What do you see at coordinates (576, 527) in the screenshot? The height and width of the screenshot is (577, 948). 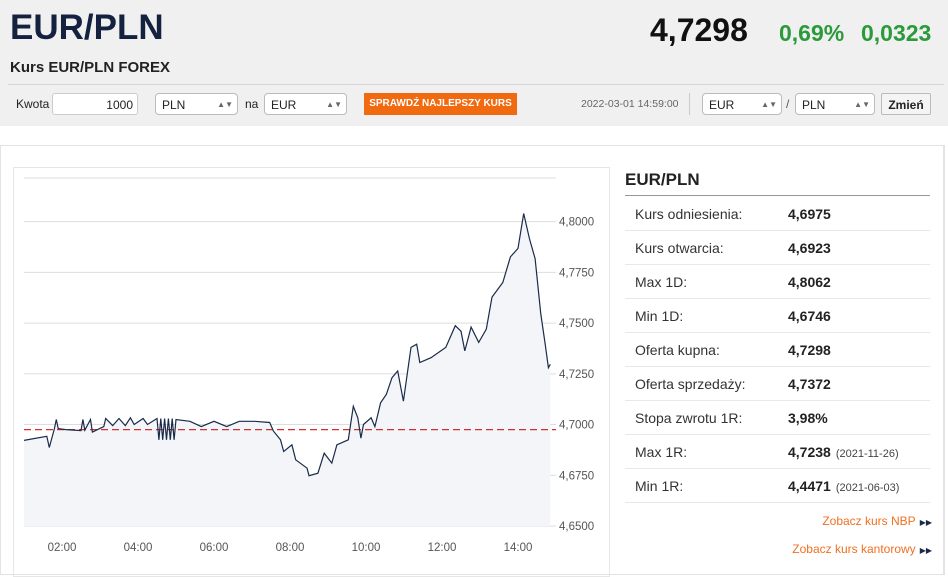 I see `y-tick-label: 4,6500` at bounding box center [576, 527].